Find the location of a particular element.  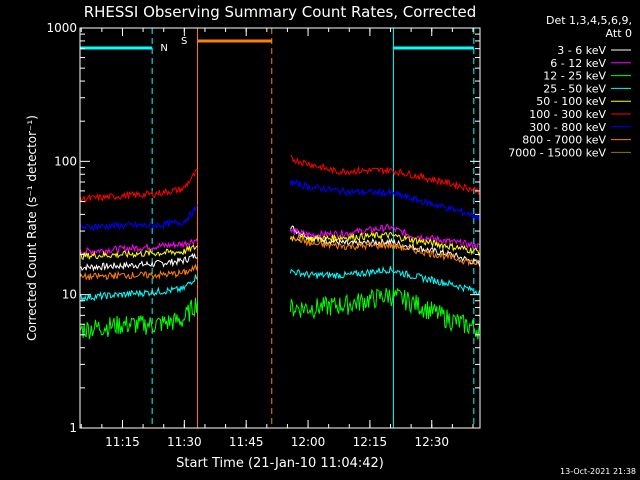

legend-label: 7000 - 15000 keV is located at coordinates (557, 152).